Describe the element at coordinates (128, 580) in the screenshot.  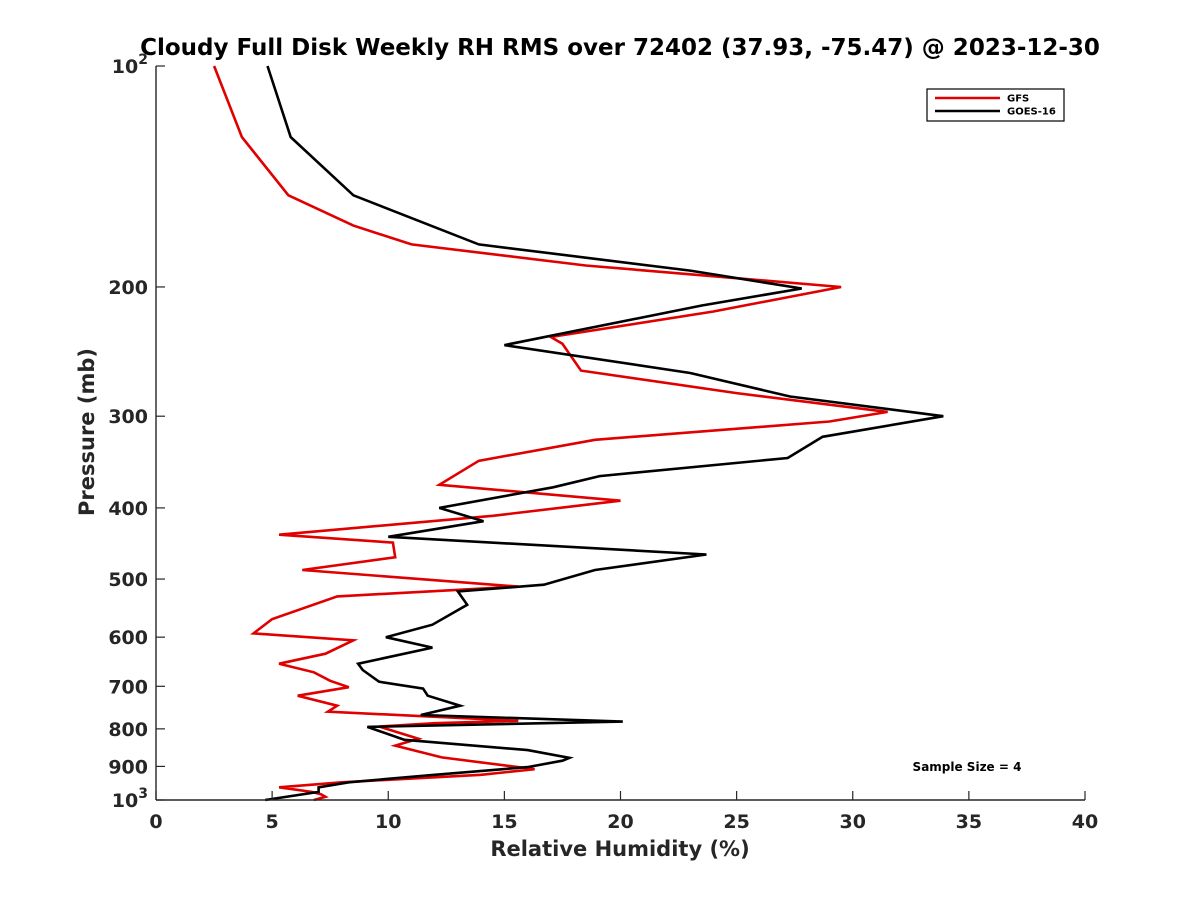
I see `y-tick-label: 500` at that location.